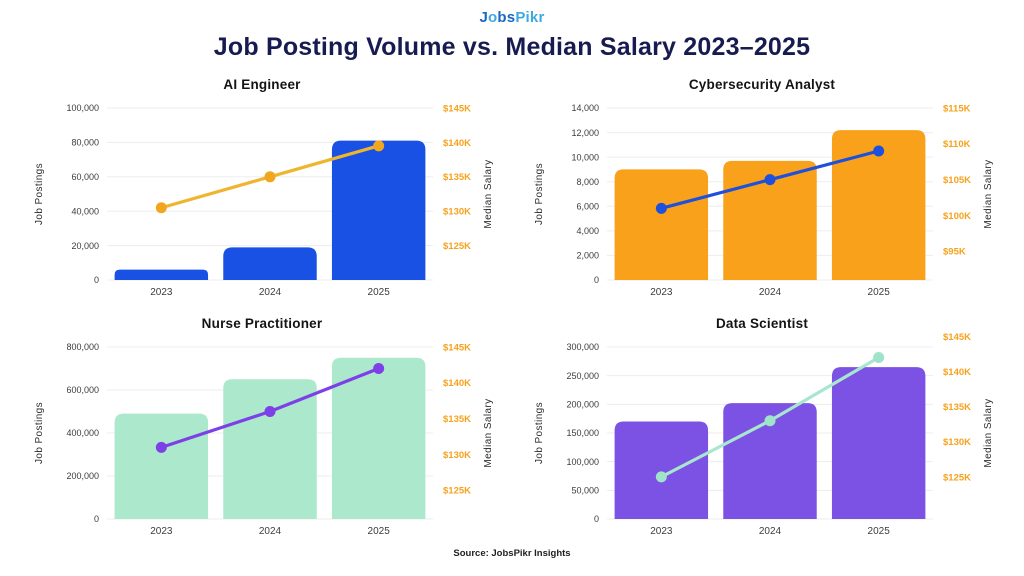 The height and width of the screenshot is (576, 1024). Describe the element at coordinates (85, 143) in the screenshot. I see `left-tick-label: 80,000` at that location.